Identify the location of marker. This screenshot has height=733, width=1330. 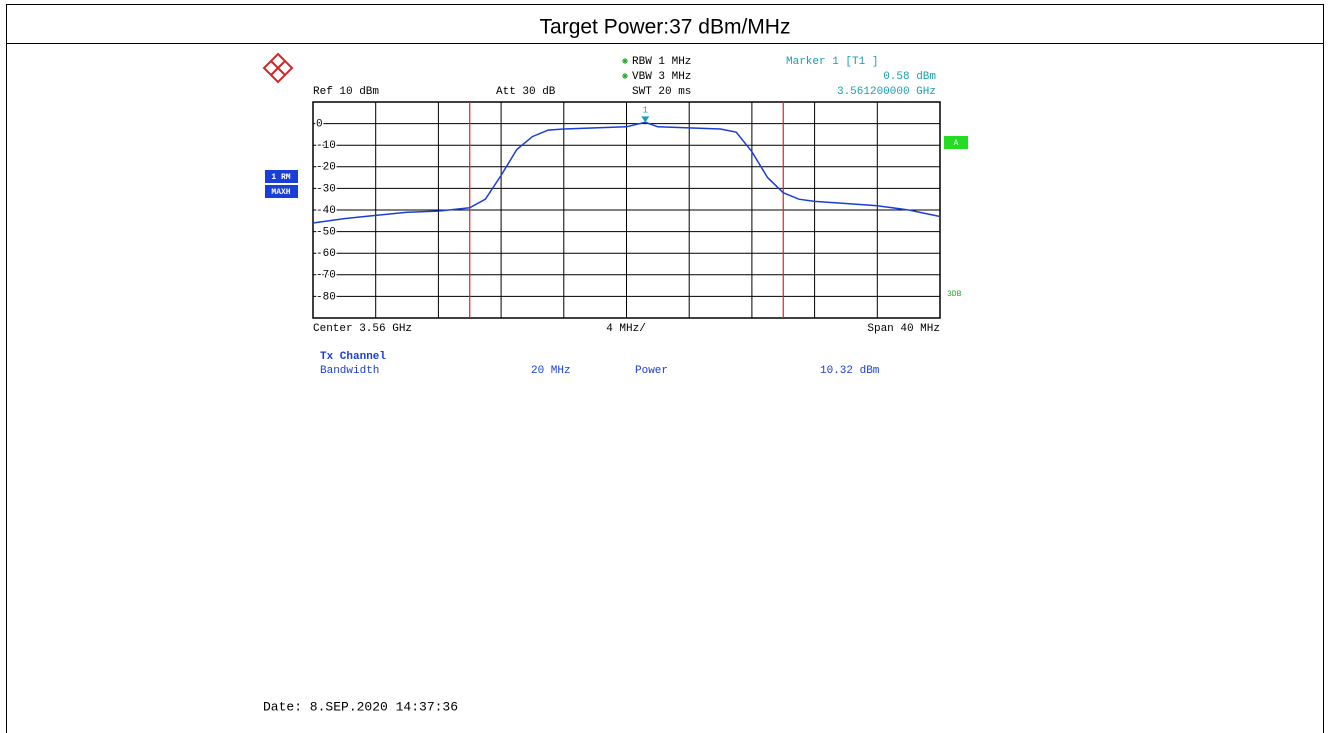
(645, 119).